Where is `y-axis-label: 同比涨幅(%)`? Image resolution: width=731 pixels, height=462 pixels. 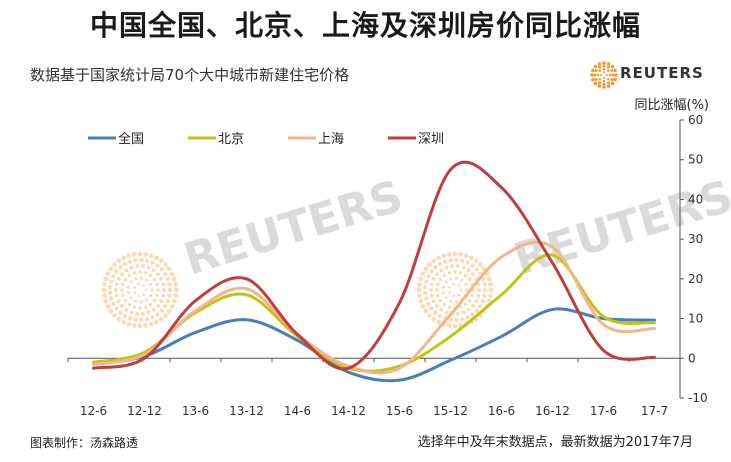
y-axis-label: 同比涨幅(%) is located at coordinates (672, 105).